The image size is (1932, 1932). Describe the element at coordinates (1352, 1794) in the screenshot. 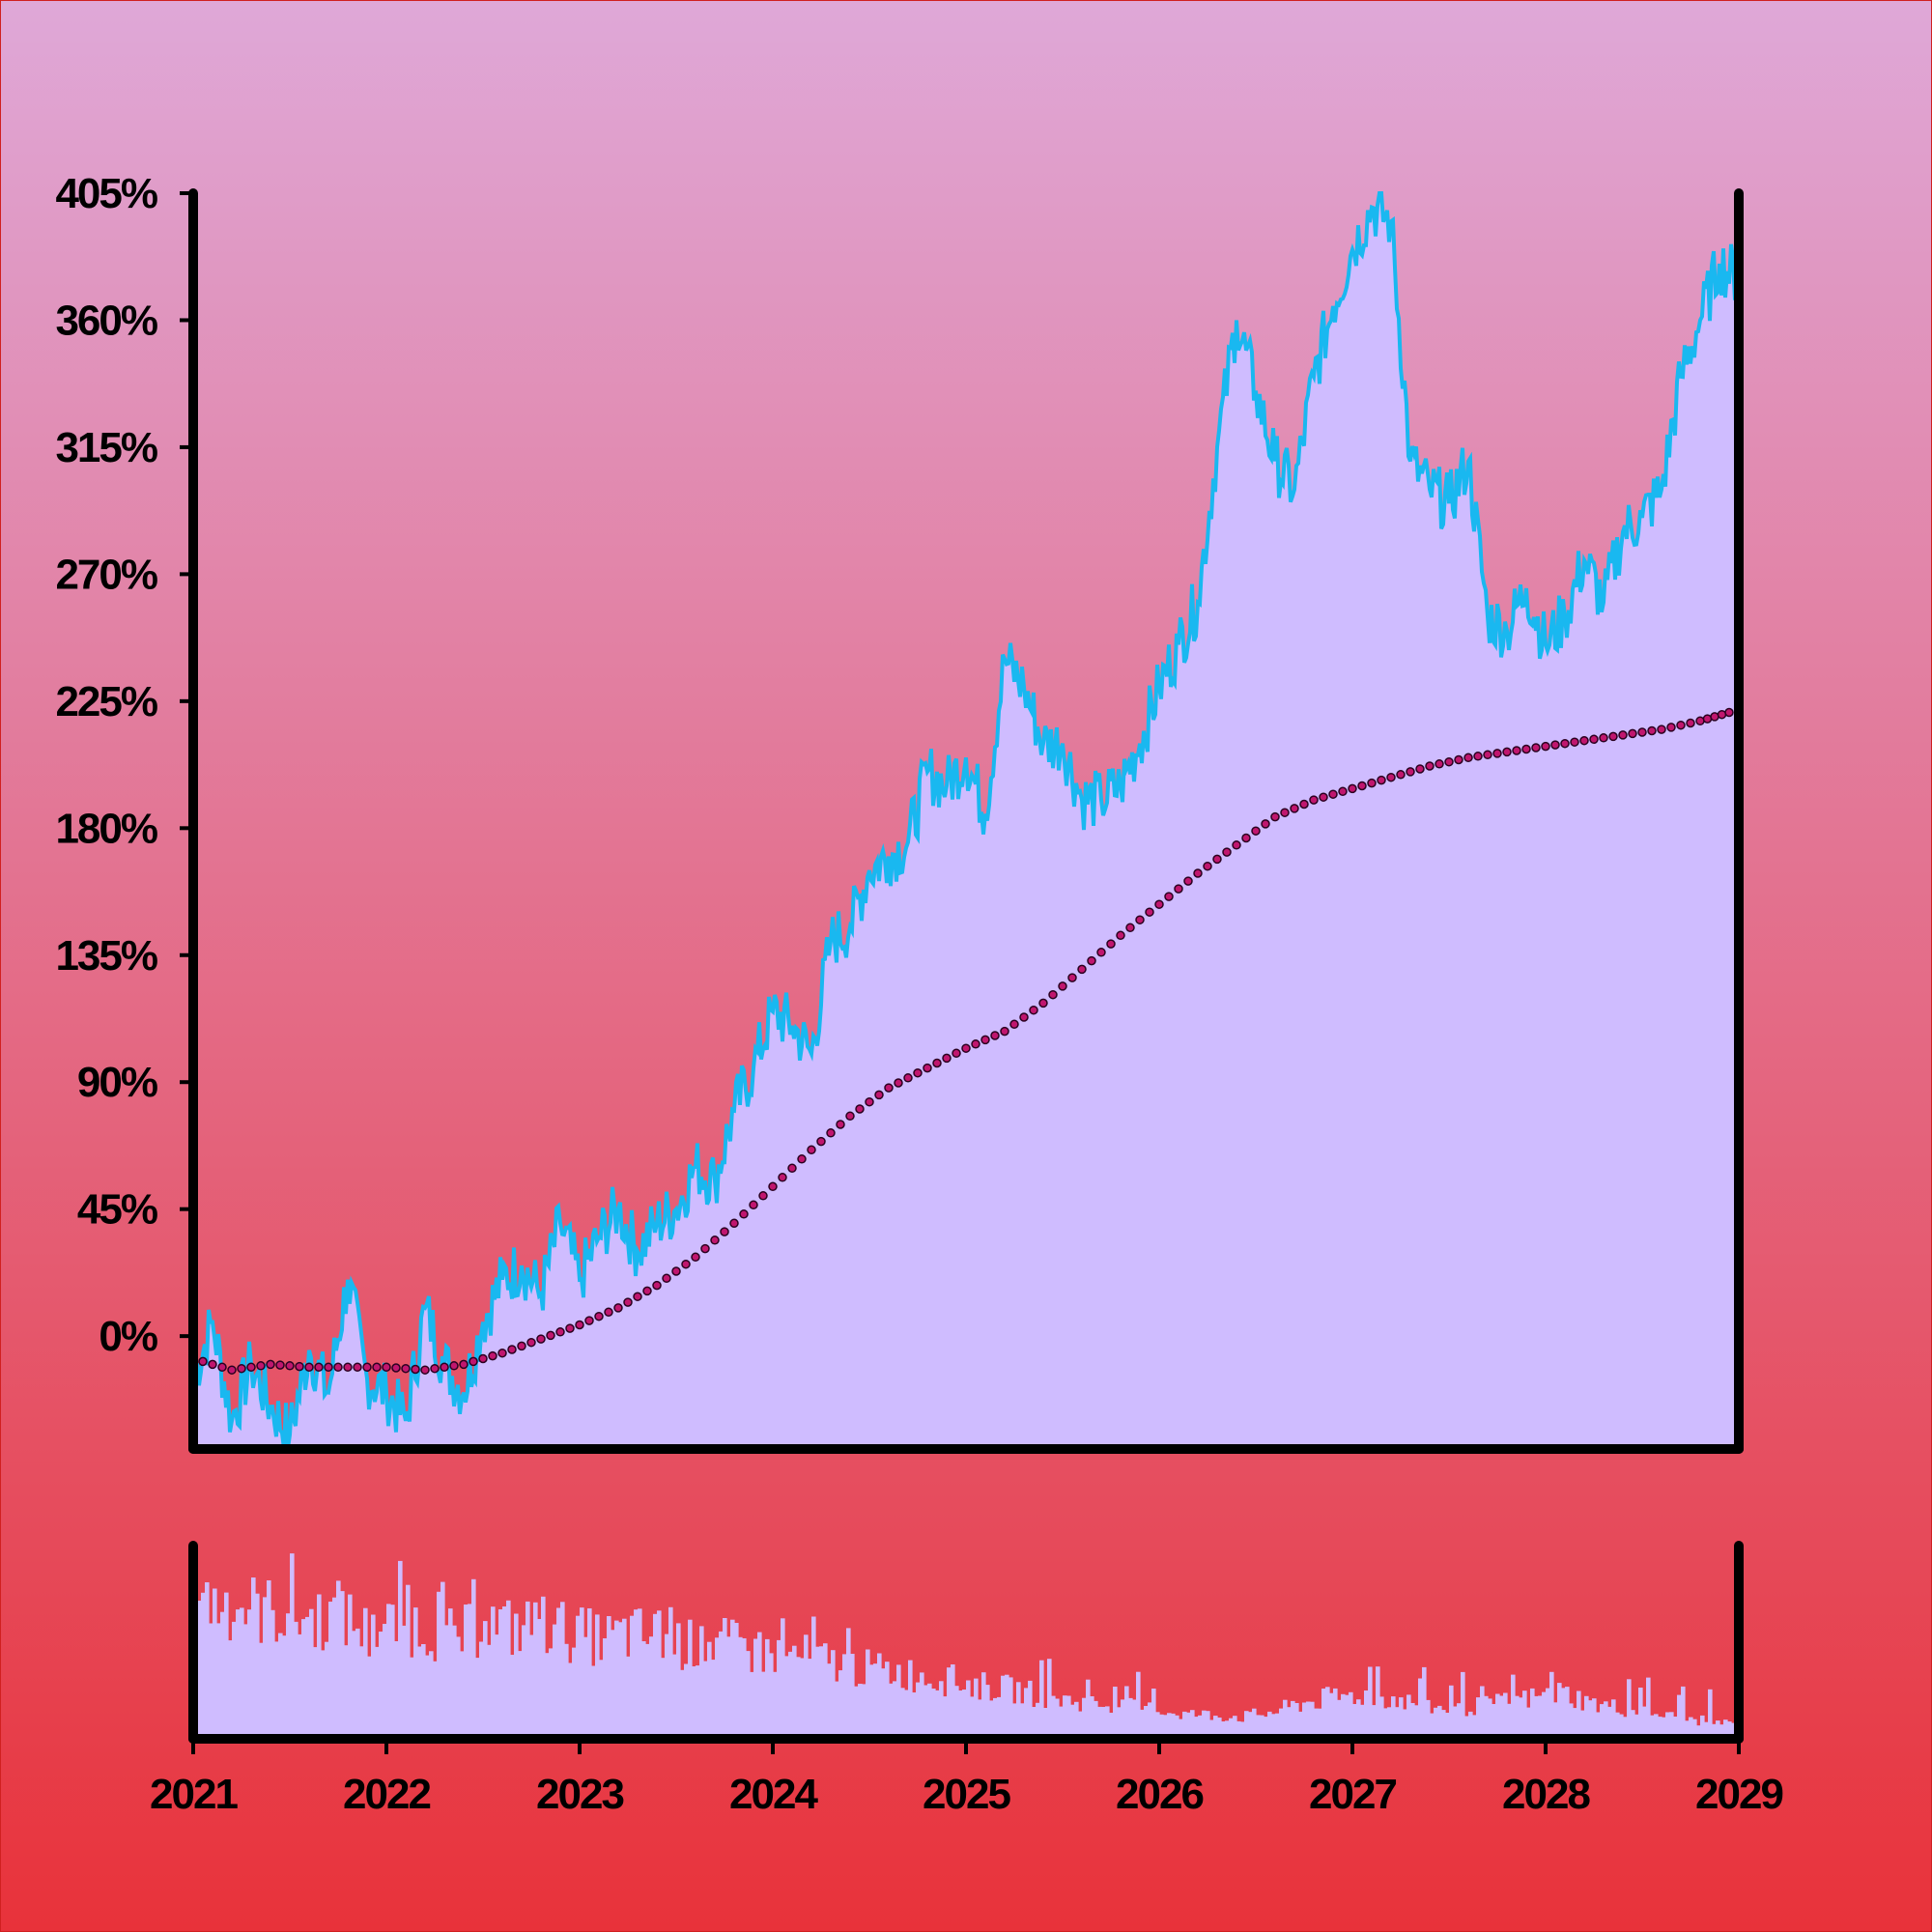

I see `x-tick-label: 2027` at that location.